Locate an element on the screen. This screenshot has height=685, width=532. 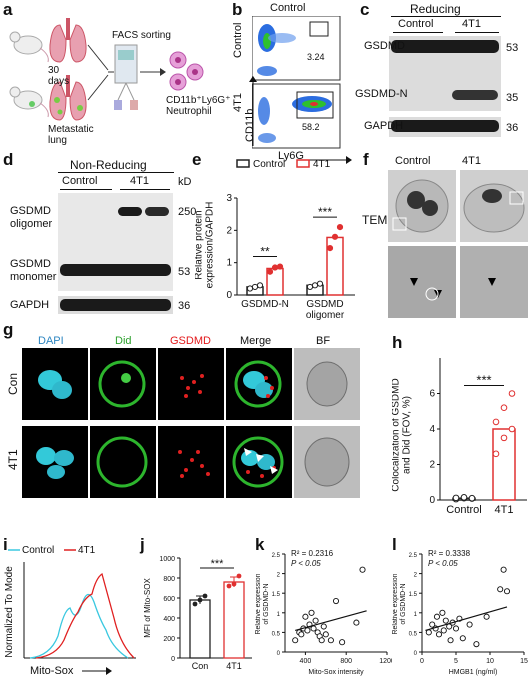
l-ytick-label-2: 1 is located at coordinates (416, 615).